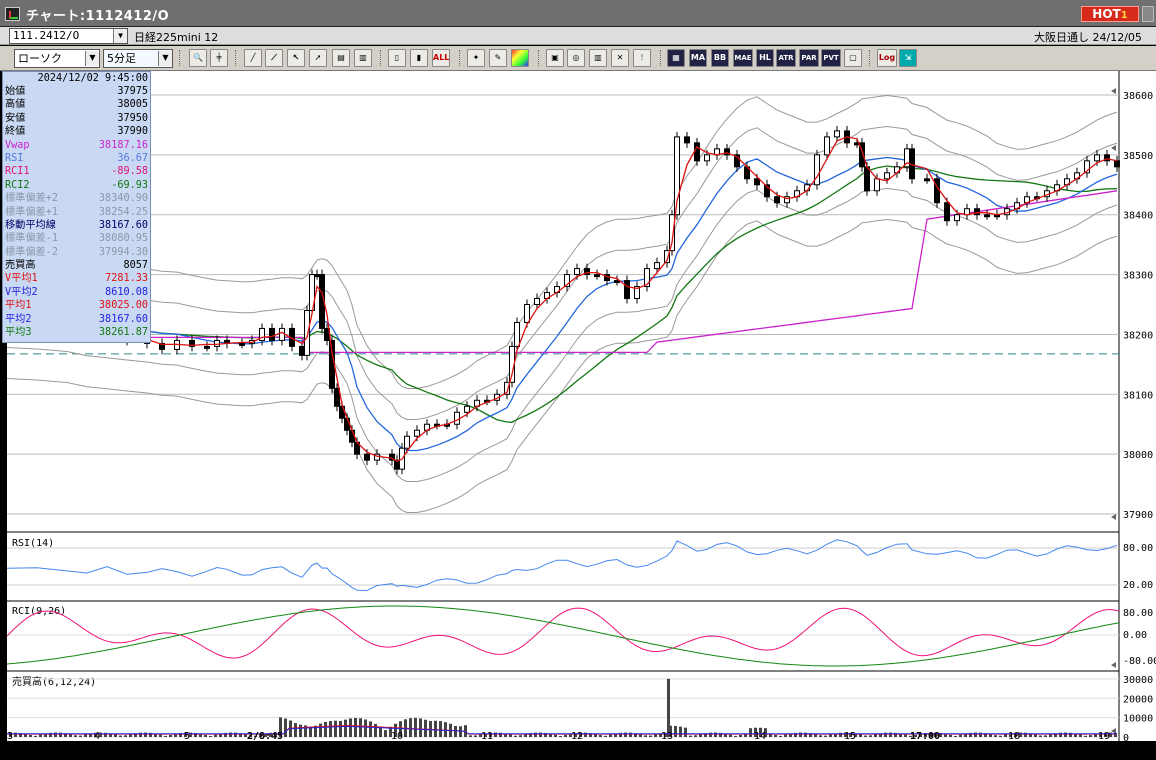 The width and height of the screenshot is (1156, 760). I want to click on pvt-button: PVT, so click(831, 58).